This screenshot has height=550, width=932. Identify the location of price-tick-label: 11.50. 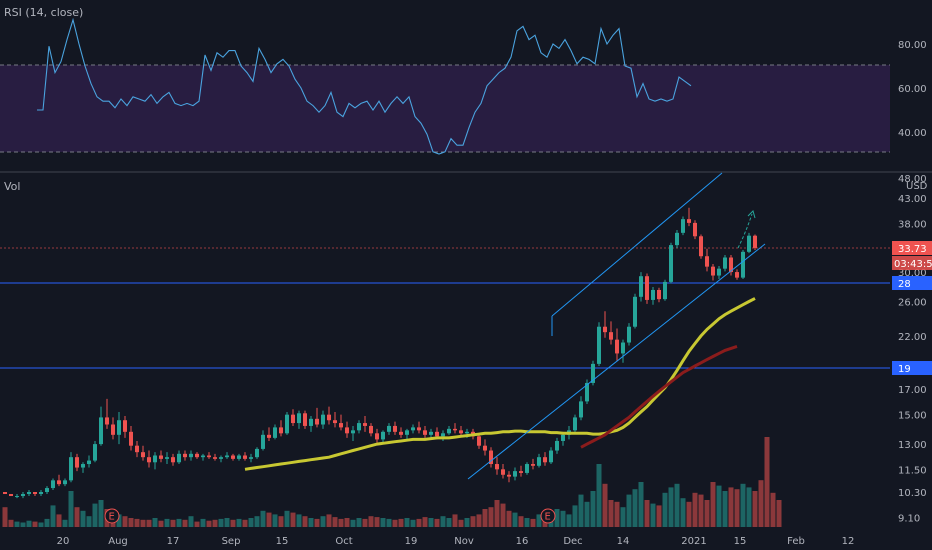
(912, 470).